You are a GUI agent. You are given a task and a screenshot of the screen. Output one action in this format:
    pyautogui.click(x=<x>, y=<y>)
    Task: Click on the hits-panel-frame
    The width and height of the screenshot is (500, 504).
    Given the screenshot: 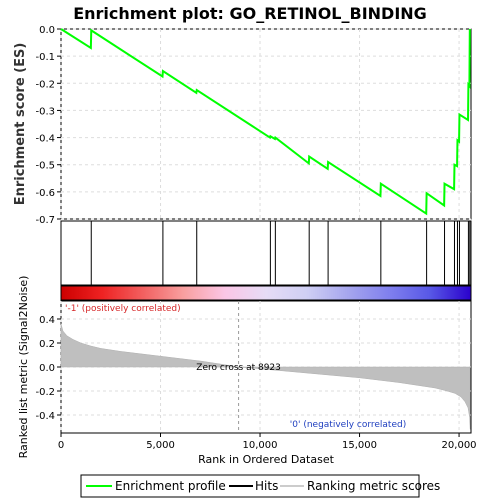 What is the action you would take?
    pyautogui.click(x=266, y=253)
    